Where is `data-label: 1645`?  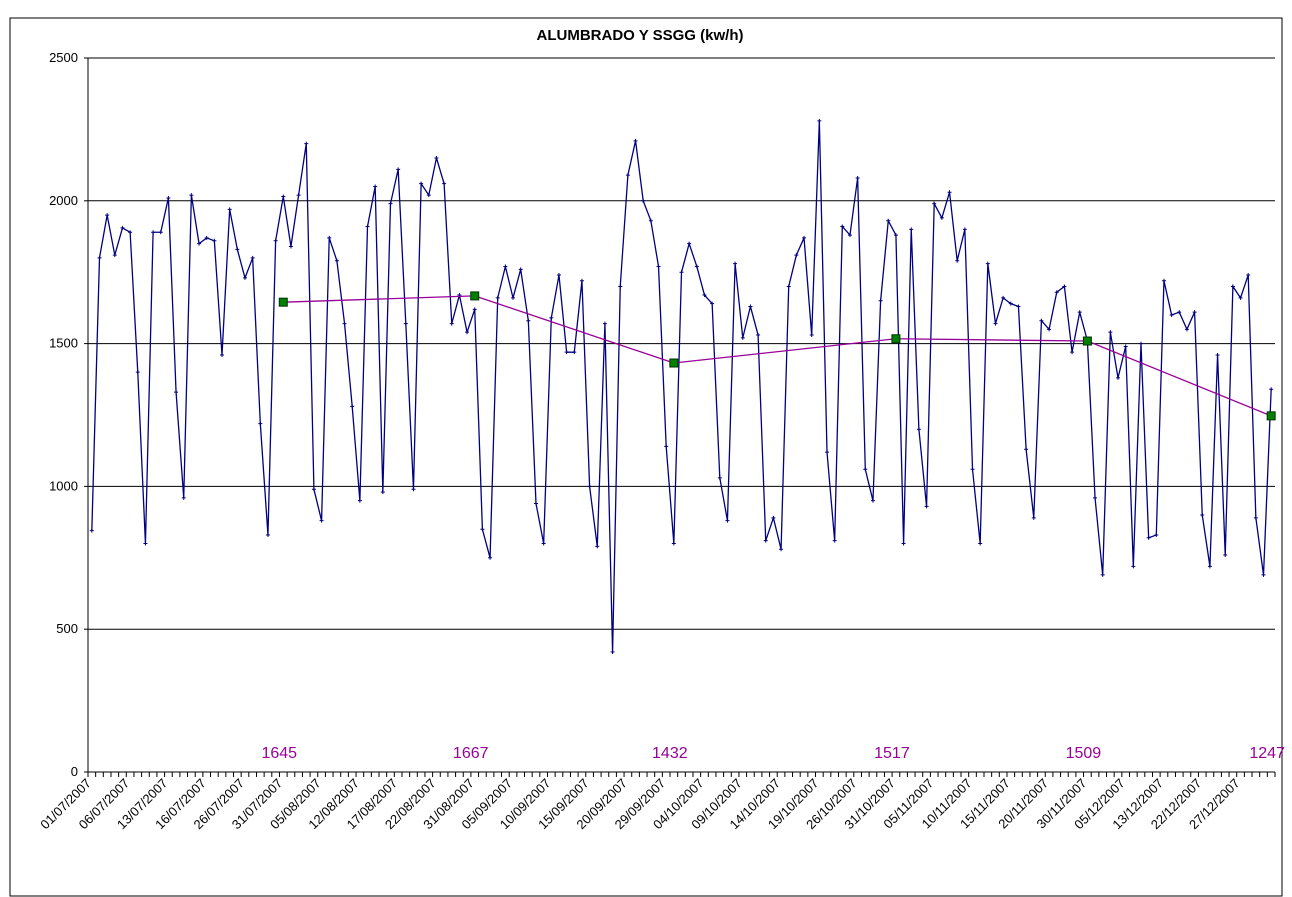 data-label: 1645 is located at coordinates (279, 753).